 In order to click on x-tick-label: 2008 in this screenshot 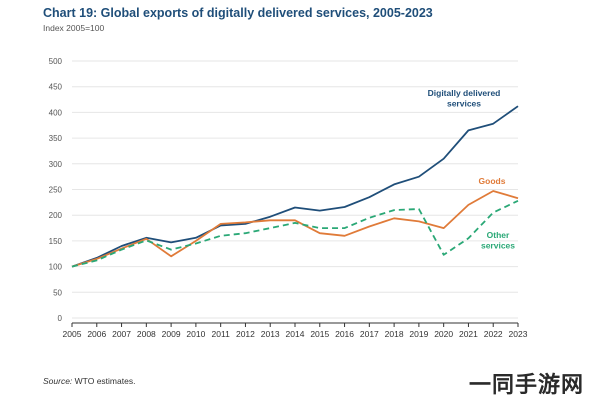, I will do `click(146, 334)`.